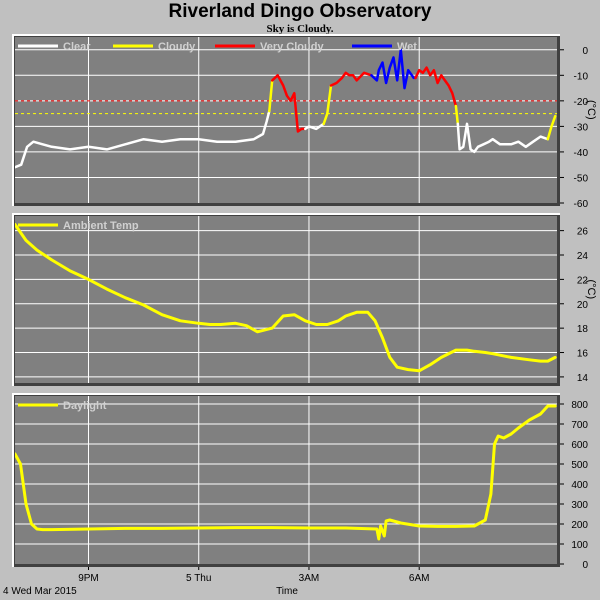  Describe the element at coordinates (579, 485) in the screenshot. I see `daylight-ytick-label: 400` at that location.